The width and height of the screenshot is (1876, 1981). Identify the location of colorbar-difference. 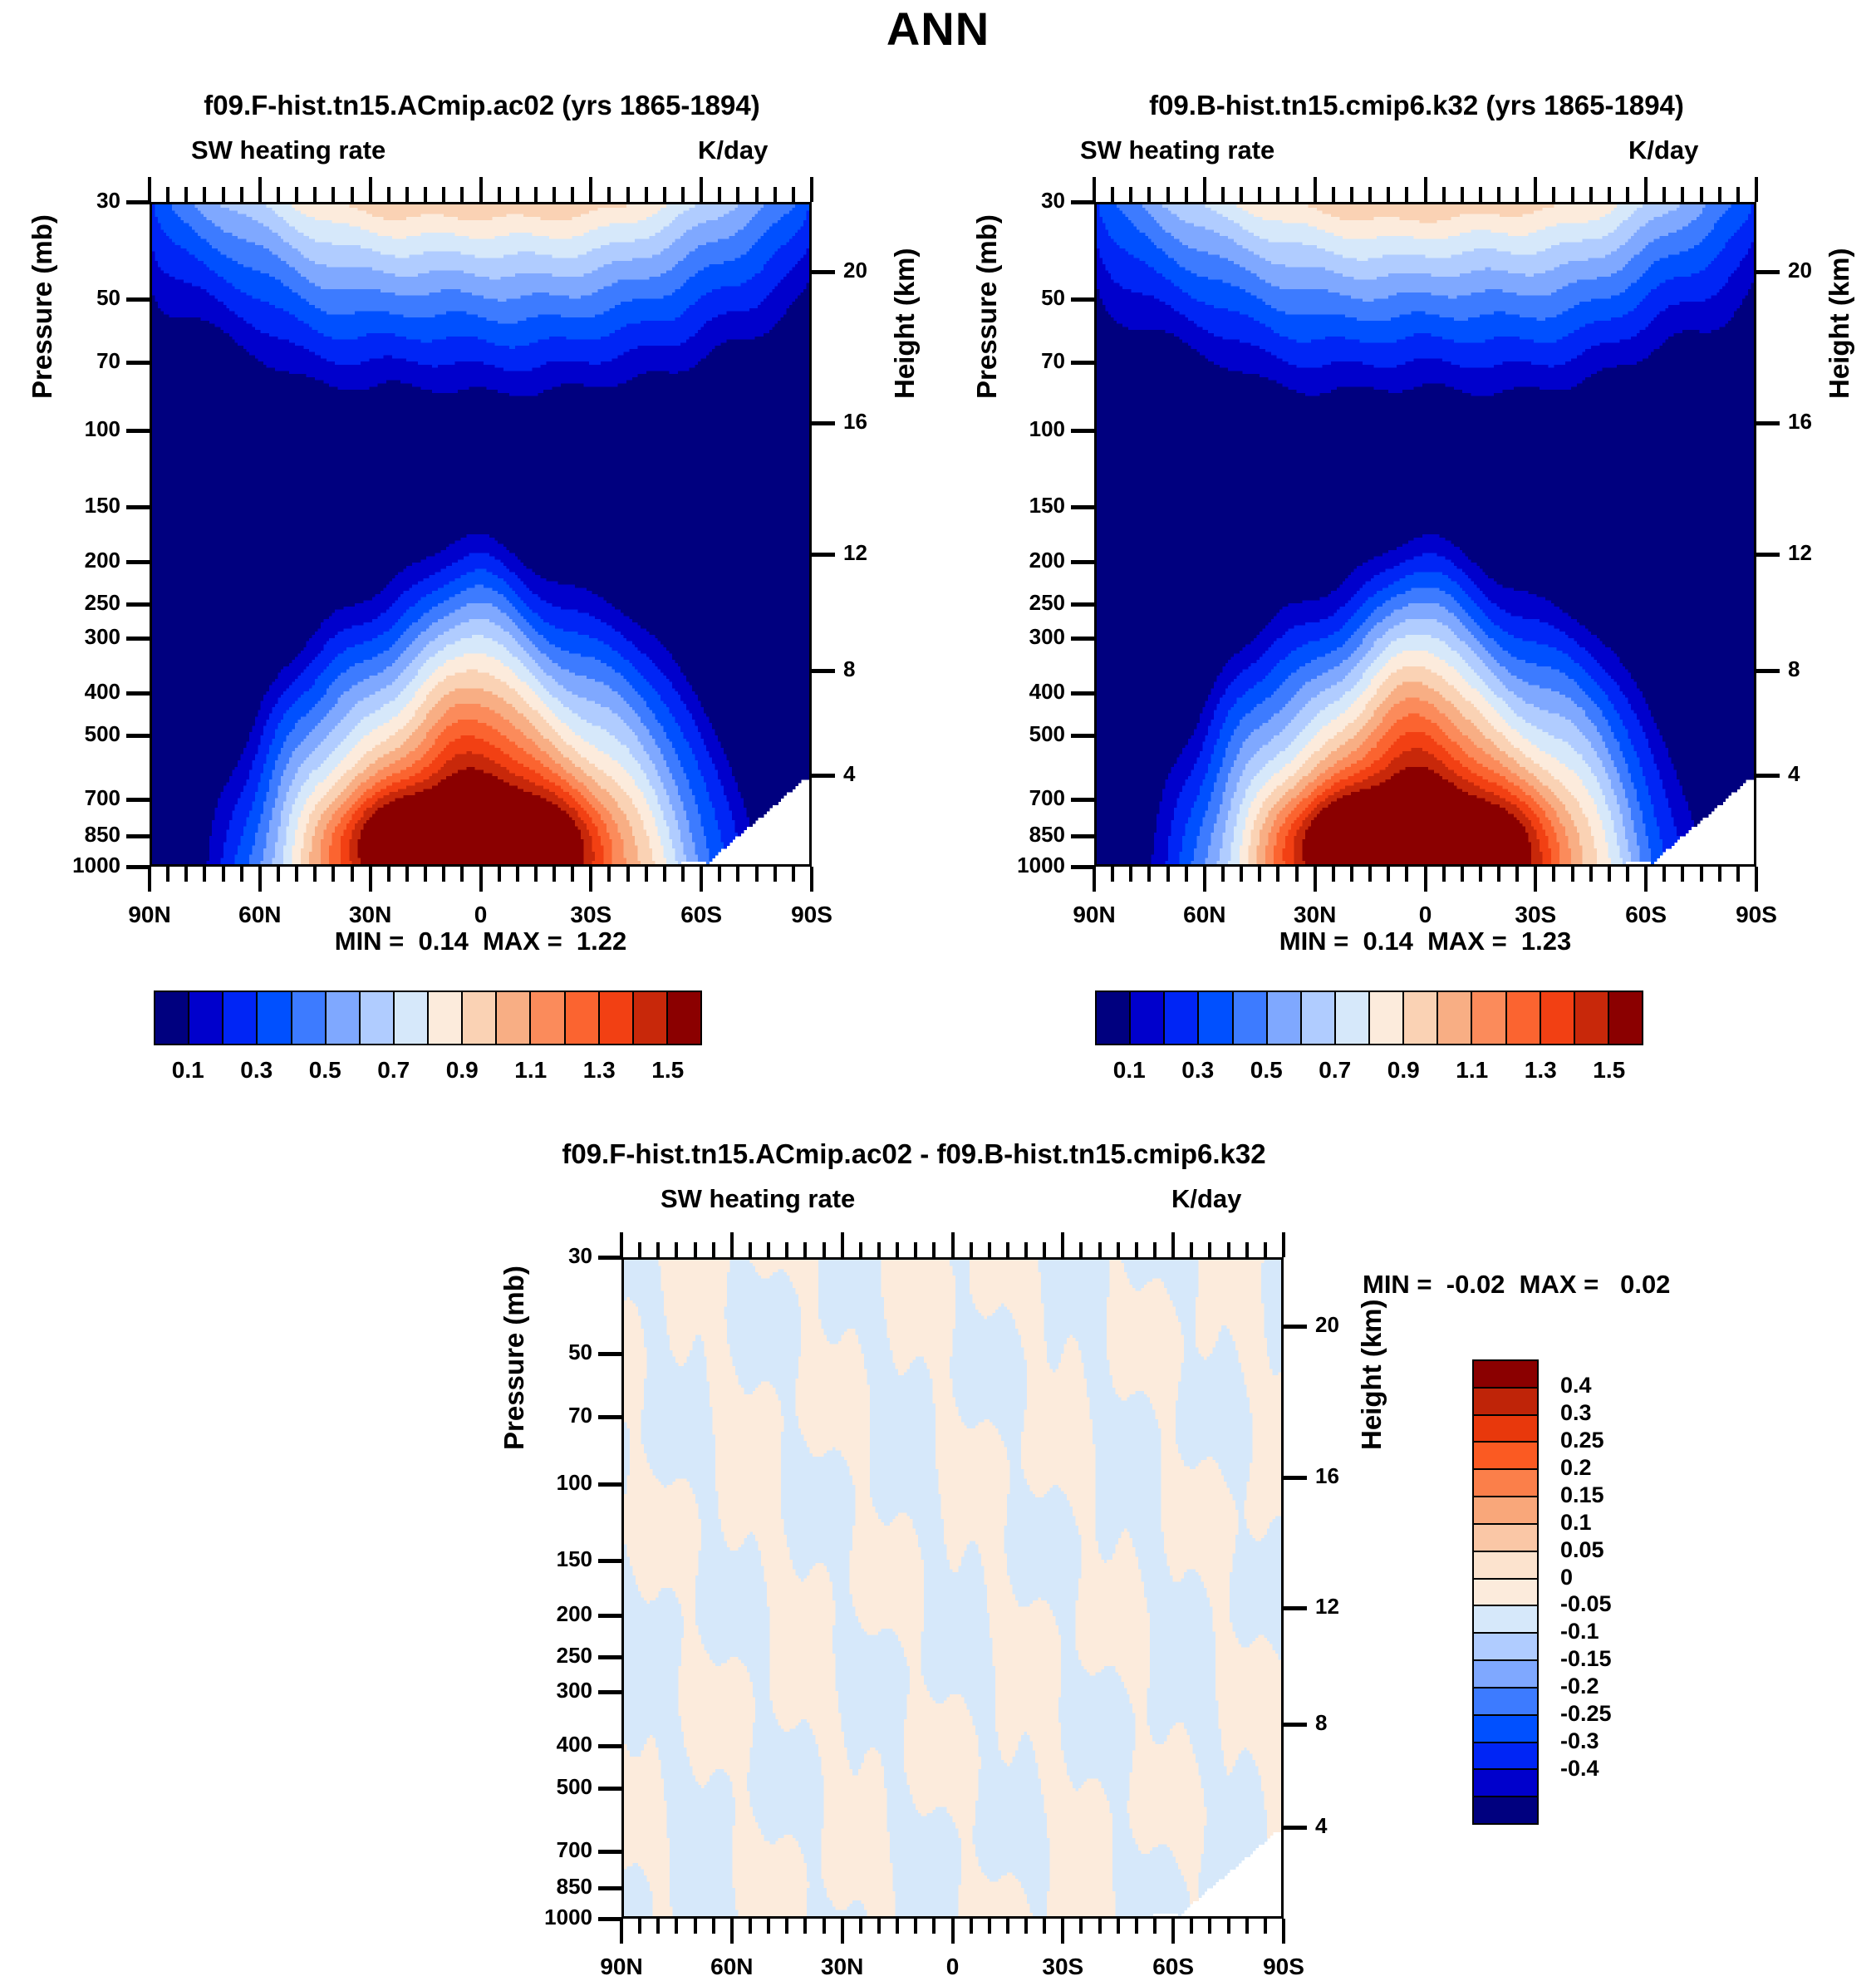
(1505, 1592).